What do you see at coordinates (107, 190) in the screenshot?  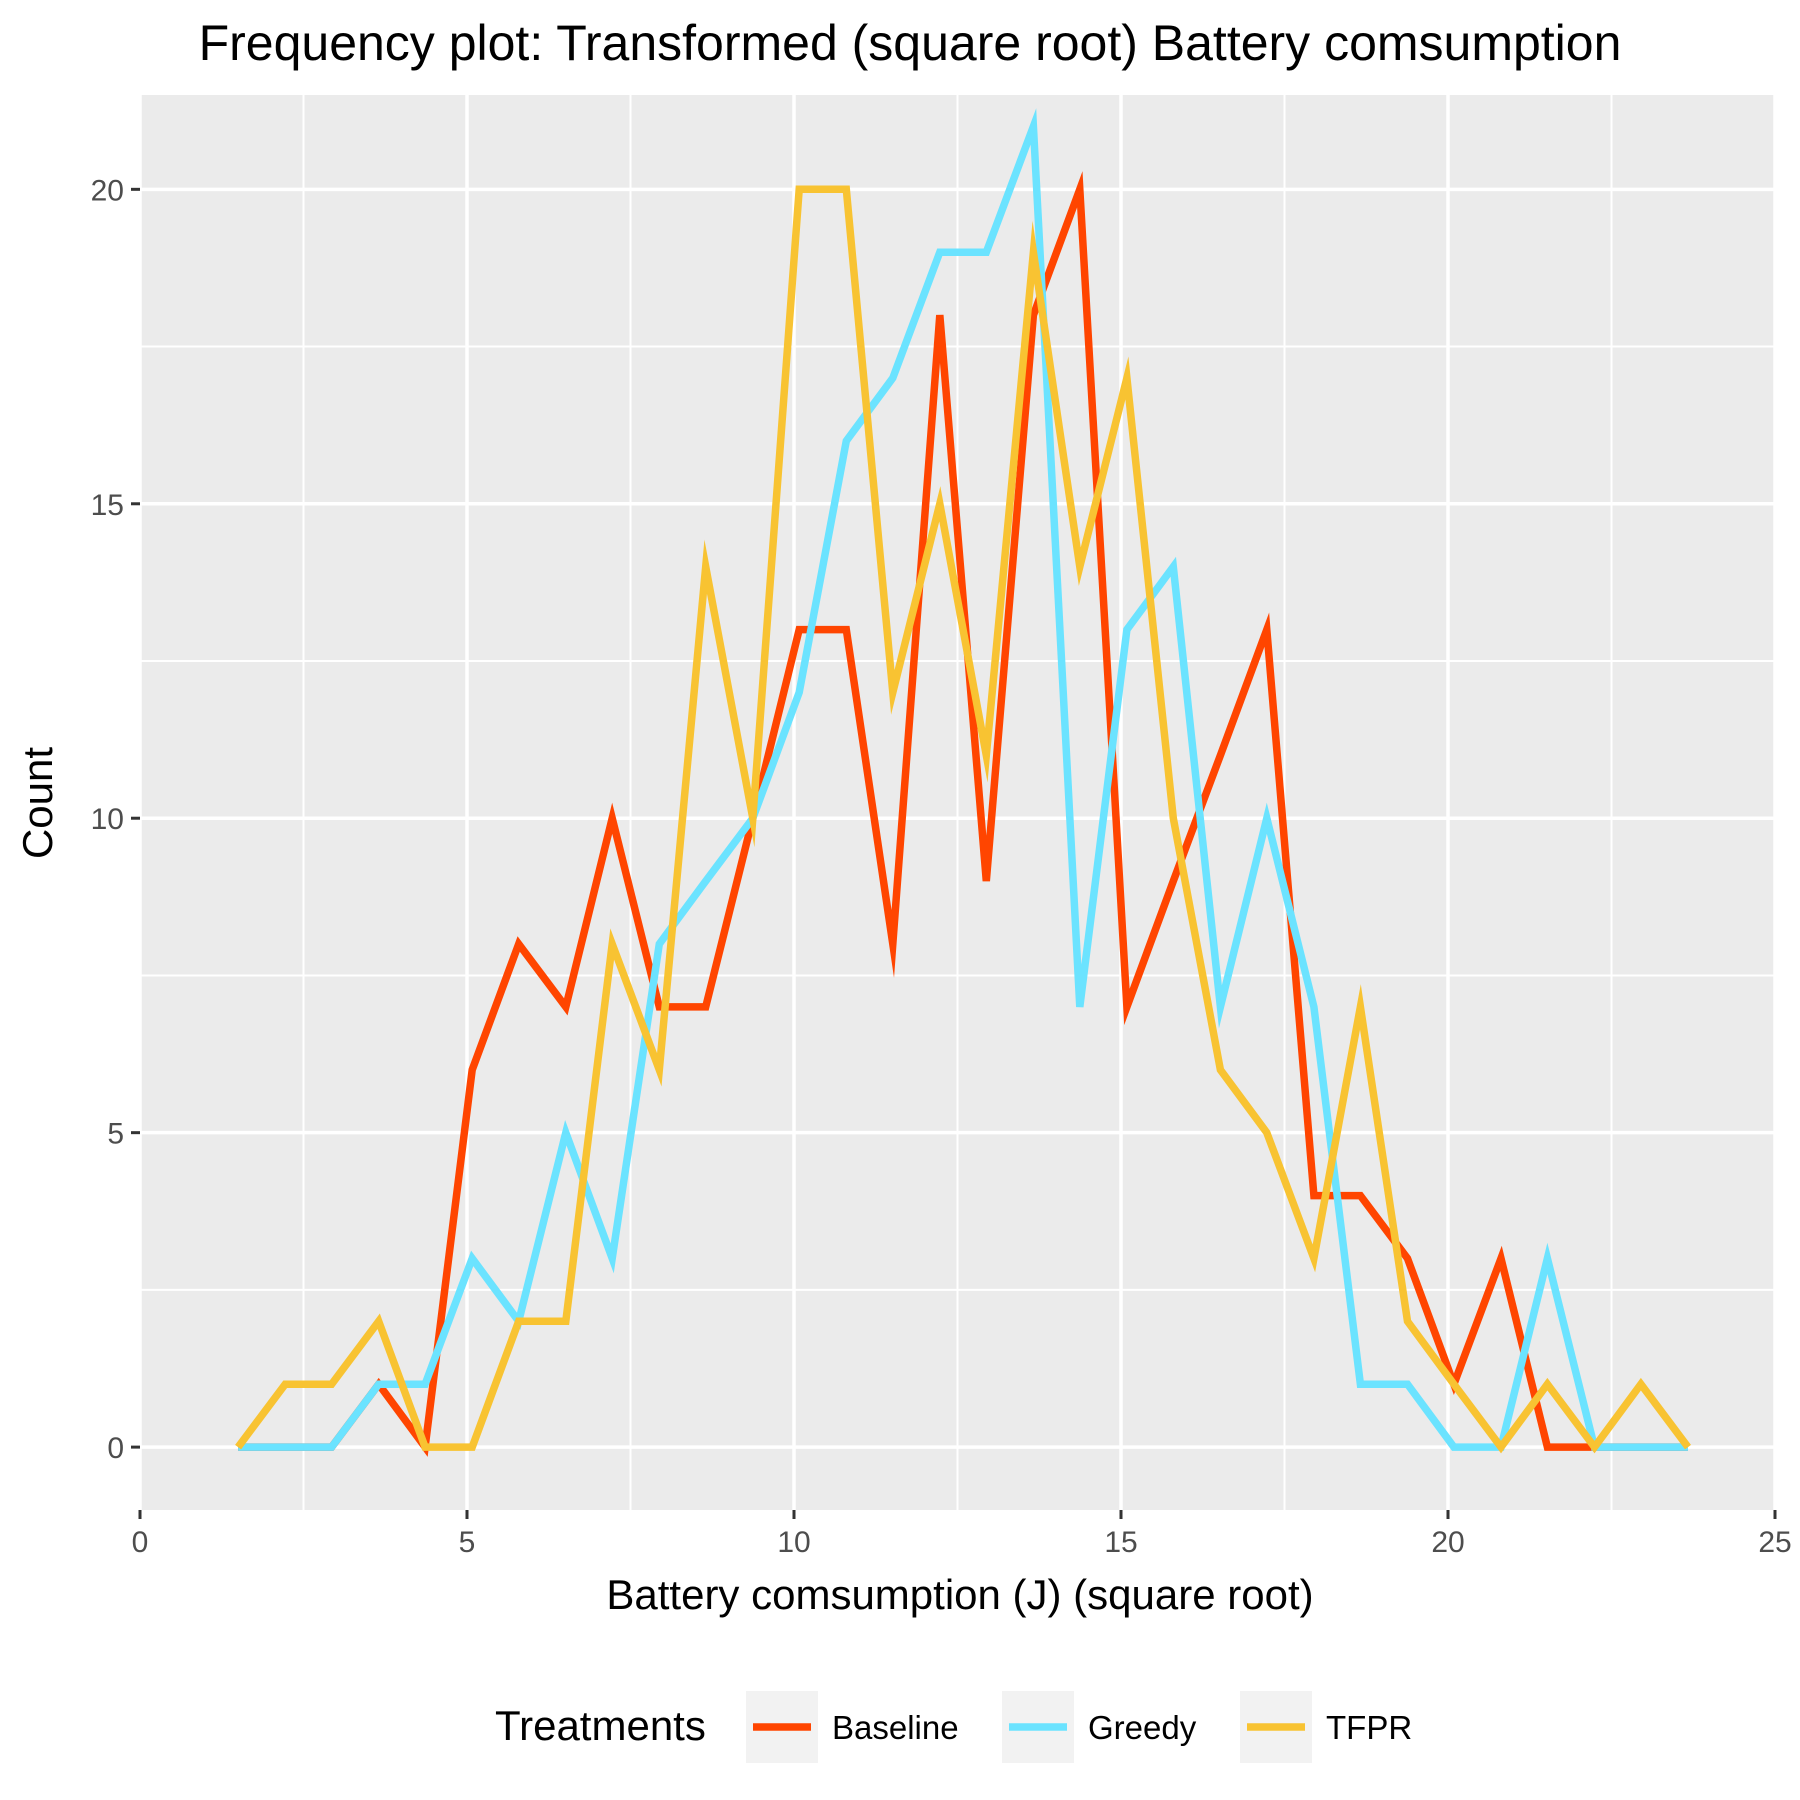 I see `y-tick-label: 20` at bounding box center [107, 190].